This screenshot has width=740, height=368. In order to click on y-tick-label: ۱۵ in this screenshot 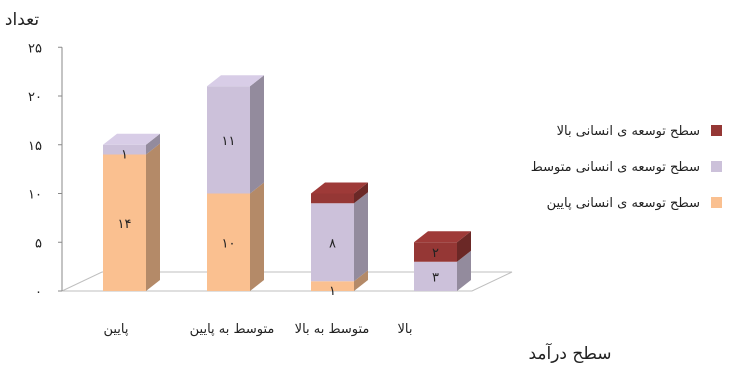, I will do `click(35, 146)`.